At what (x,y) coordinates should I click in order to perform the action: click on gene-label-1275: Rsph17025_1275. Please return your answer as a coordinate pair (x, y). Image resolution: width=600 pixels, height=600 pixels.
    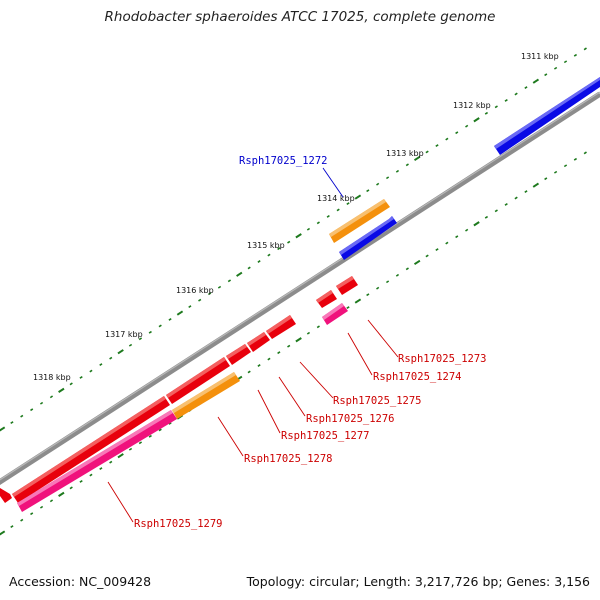
    Looking at the image, I should click on (377, 401).